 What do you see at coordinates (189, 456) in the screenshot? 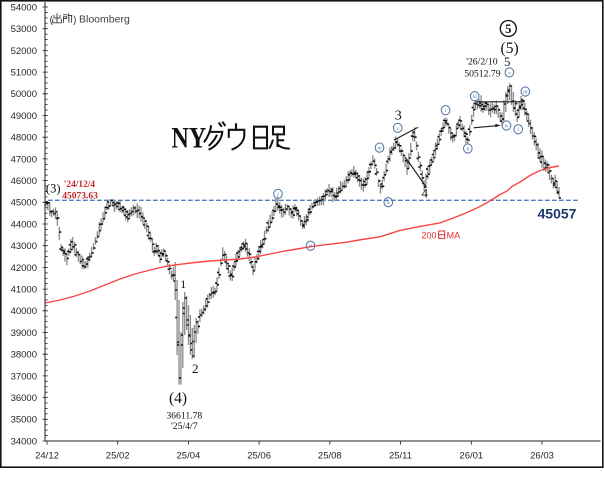
I see `svg-text: 25/04` at bounding box center [189, 456].